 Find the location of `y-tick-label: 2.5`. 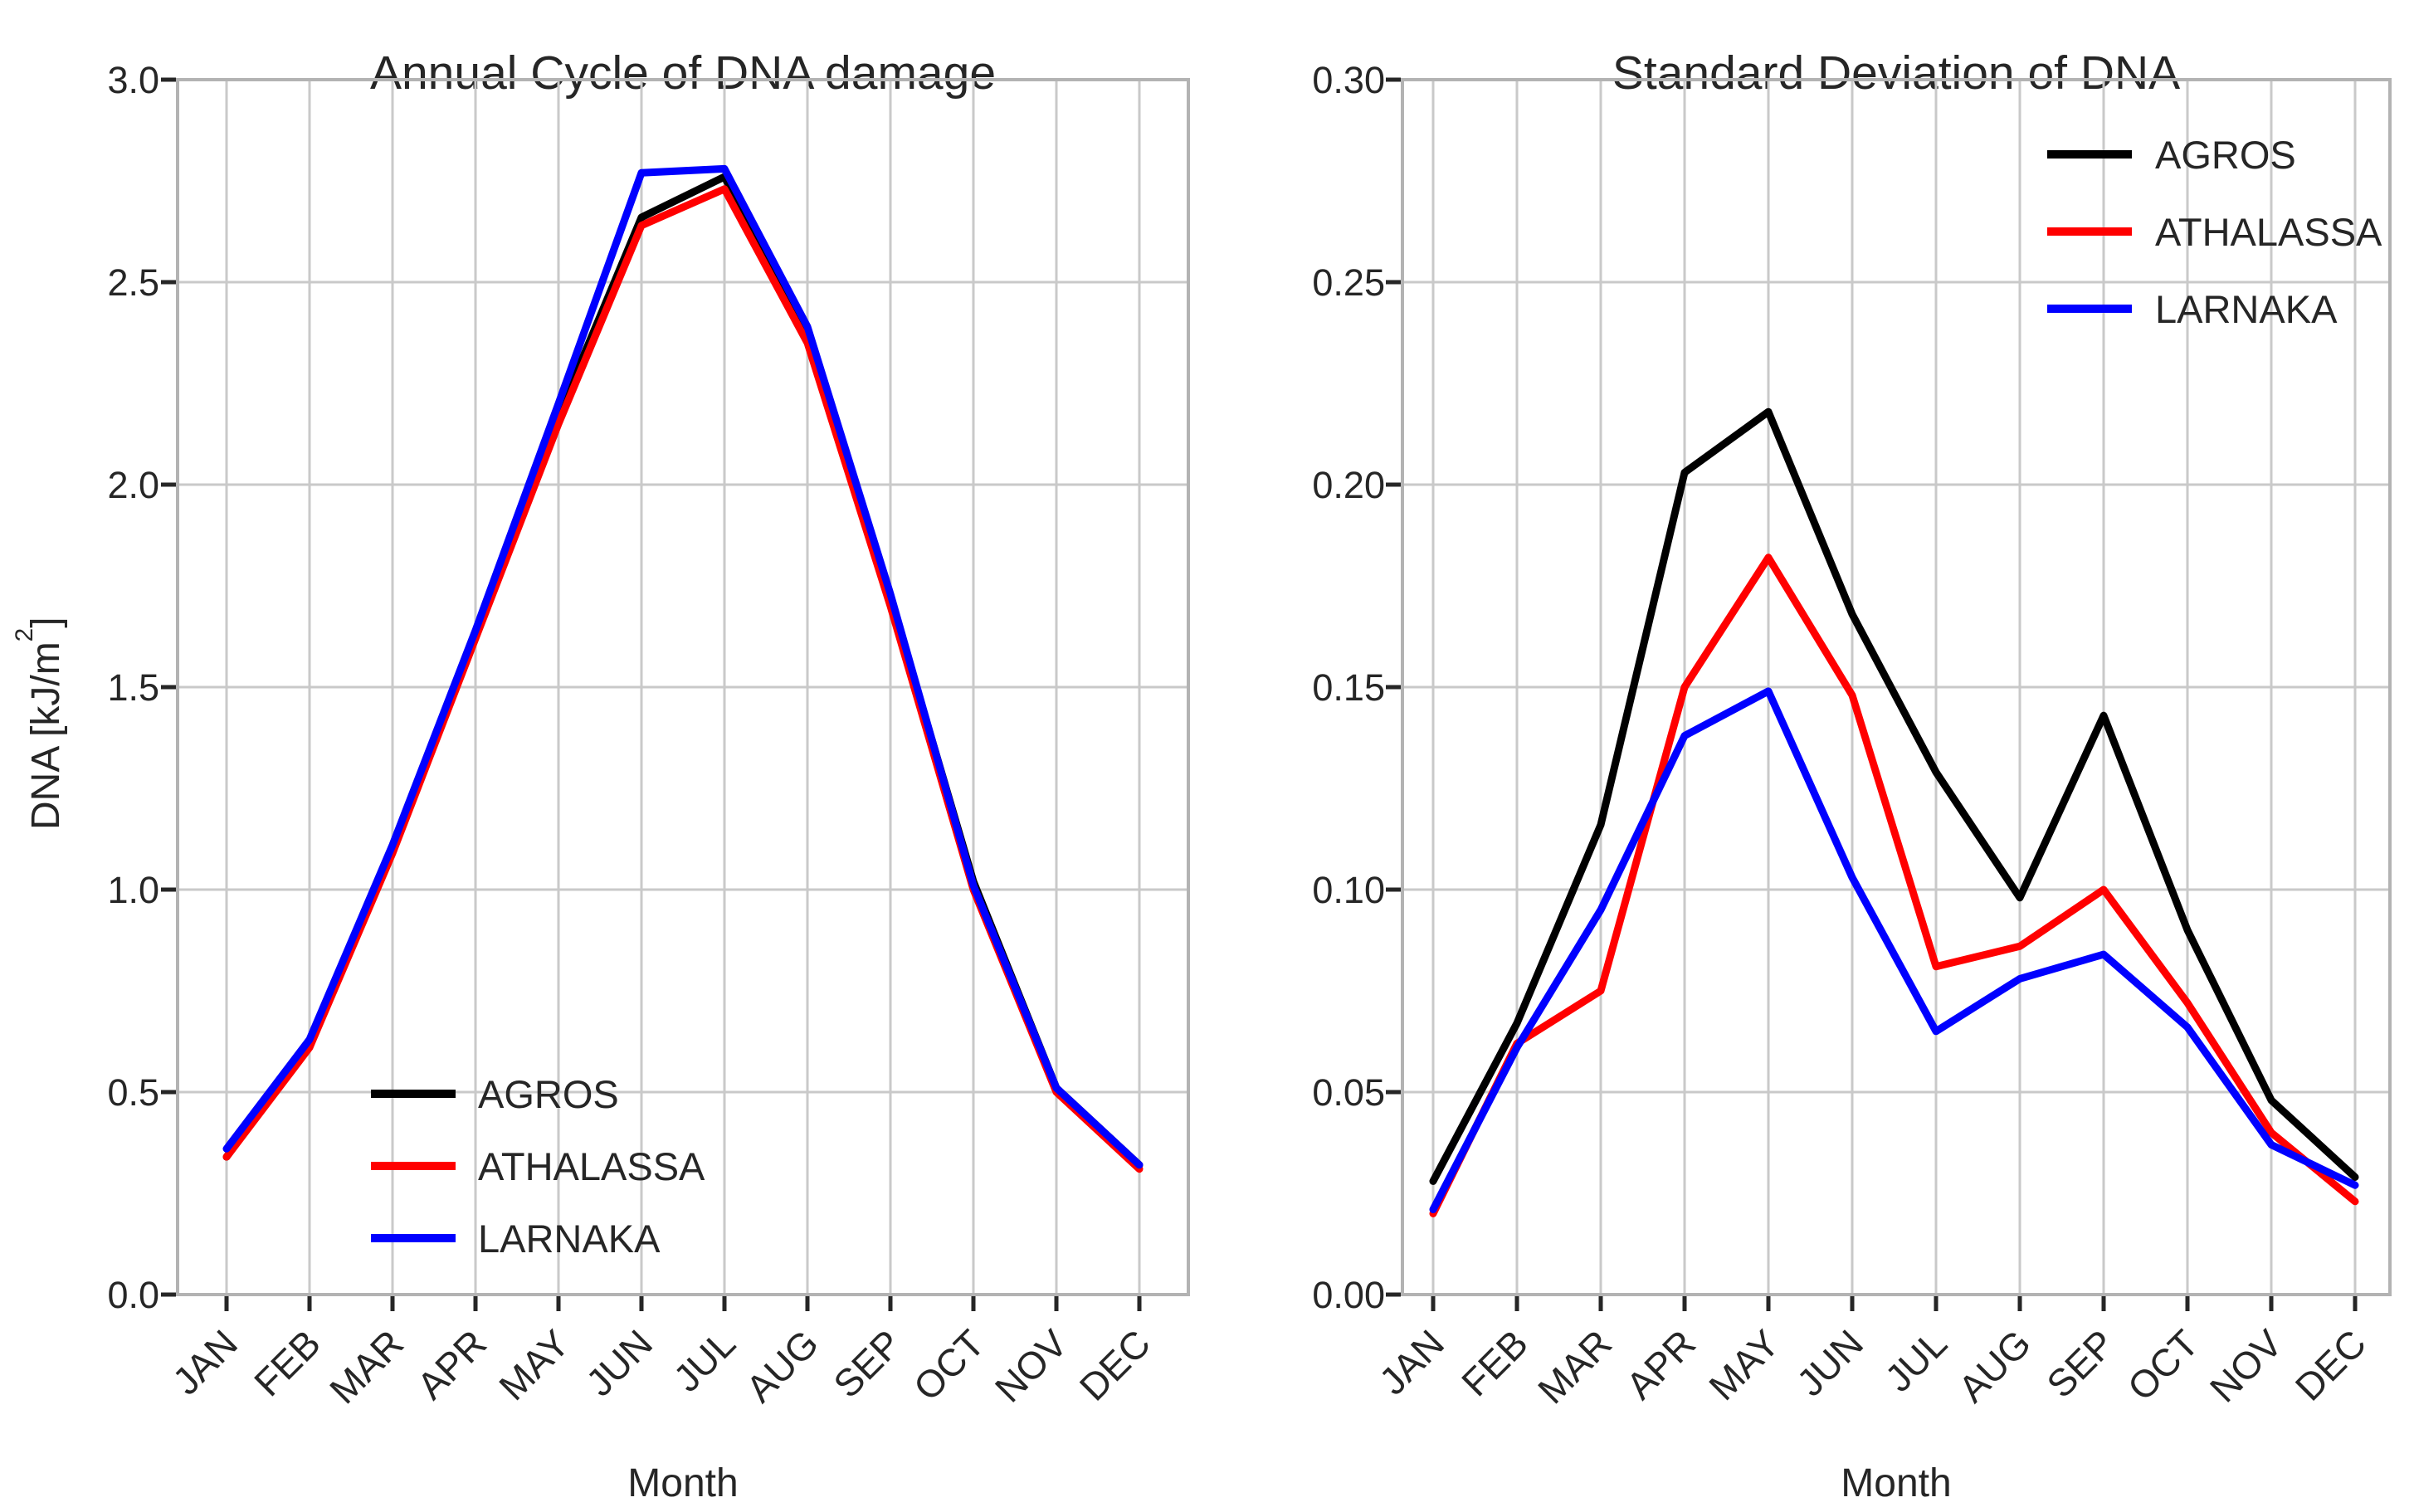

y-tick-label: 2.5 is located at coordinates (133, 282).